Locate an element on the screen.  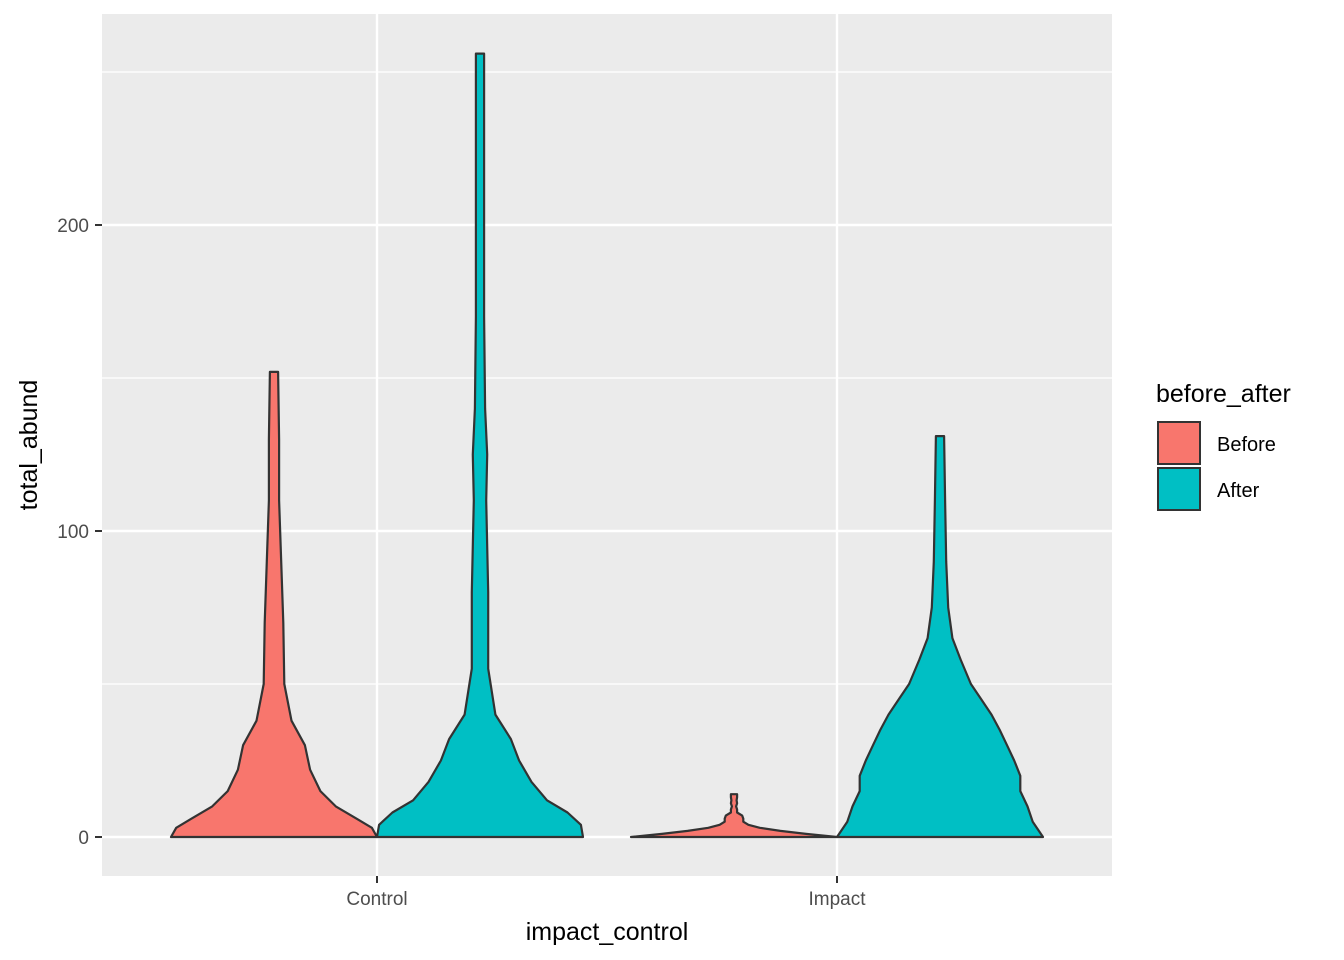
y-axis-title: total_abund is located at coordinates (29, 445).